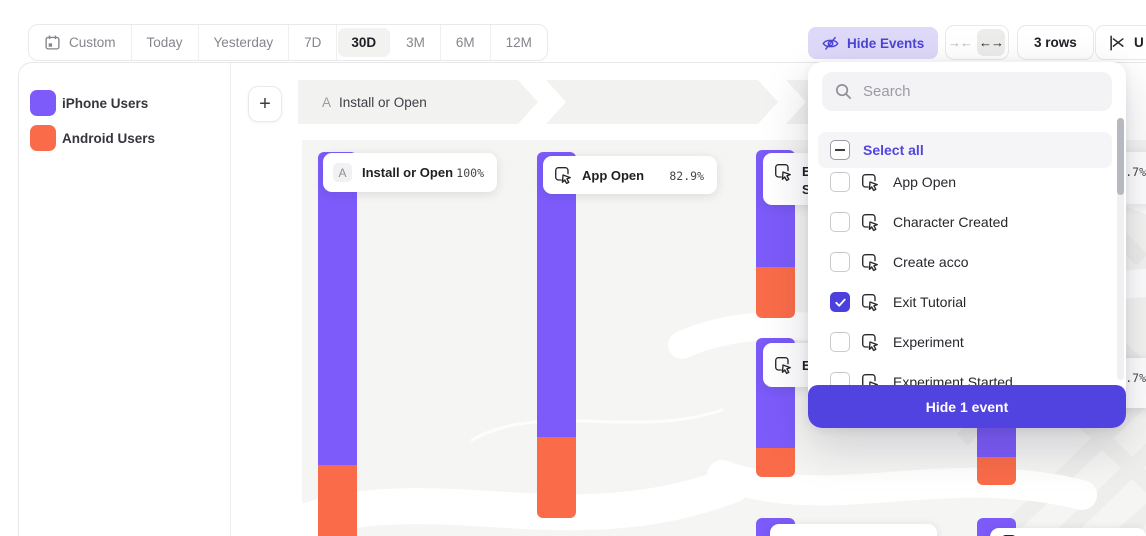 This screenshot has width=1146, height=536. What do you see at coordinates (967, 406) in the screenshot?
I see `hide-selected-events-button: Hide 1 event` at bounding box center [967, 406].